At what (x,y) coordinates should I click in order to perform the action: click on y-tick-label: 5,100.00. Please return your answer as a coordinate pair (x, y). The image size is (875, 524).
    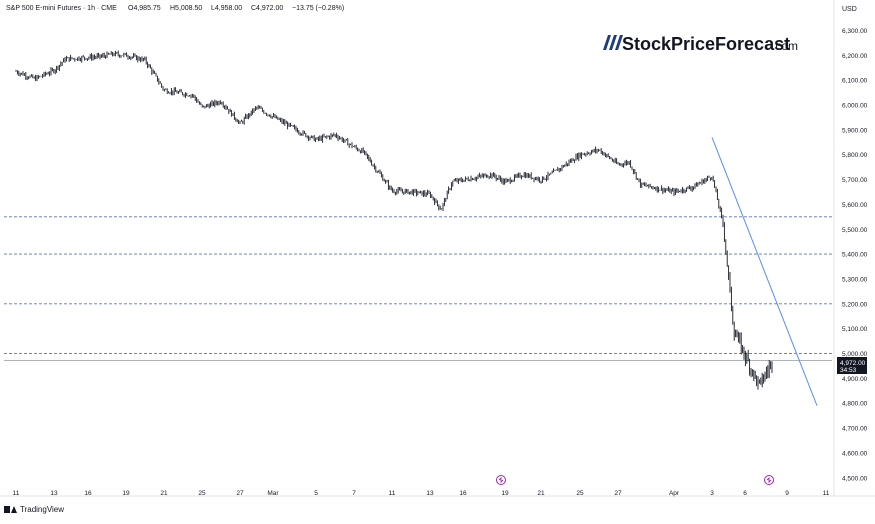
    Looking at the image, I should click on (855, 329).